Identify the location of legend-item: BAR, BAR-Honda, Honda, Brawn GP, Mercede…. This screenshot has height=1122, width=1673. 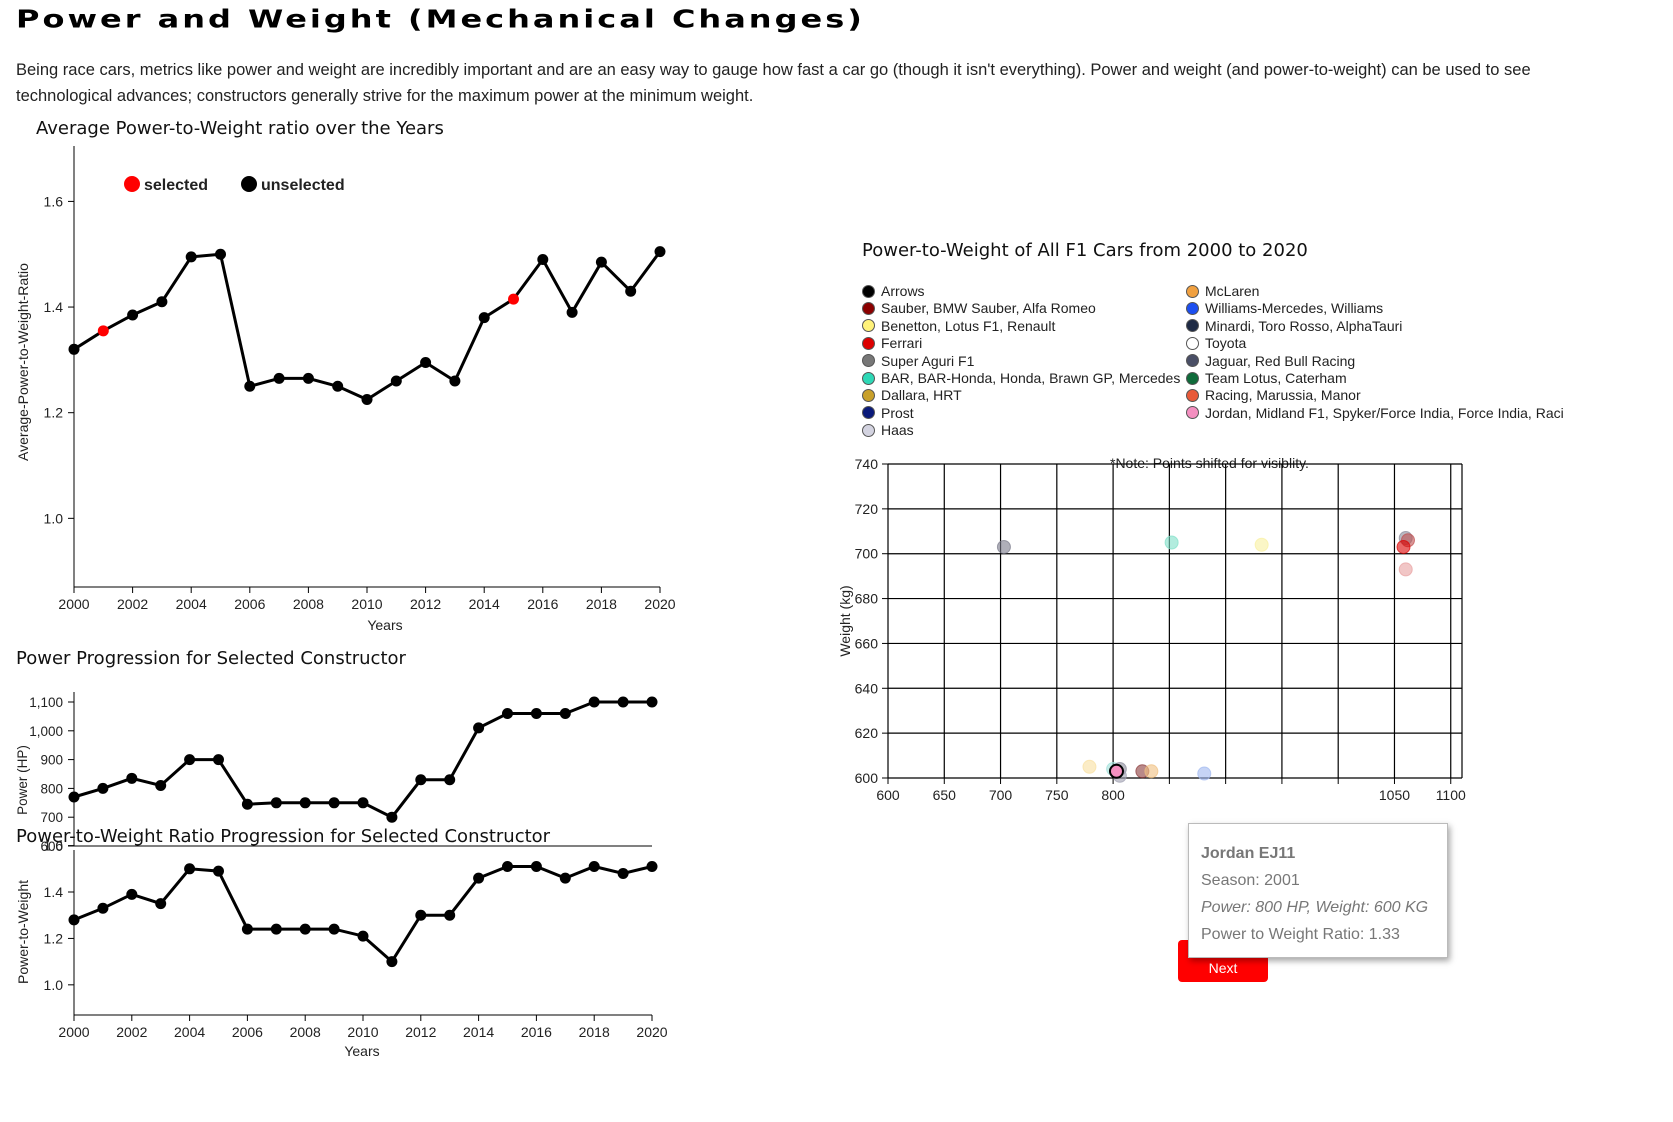
(1021, 378).